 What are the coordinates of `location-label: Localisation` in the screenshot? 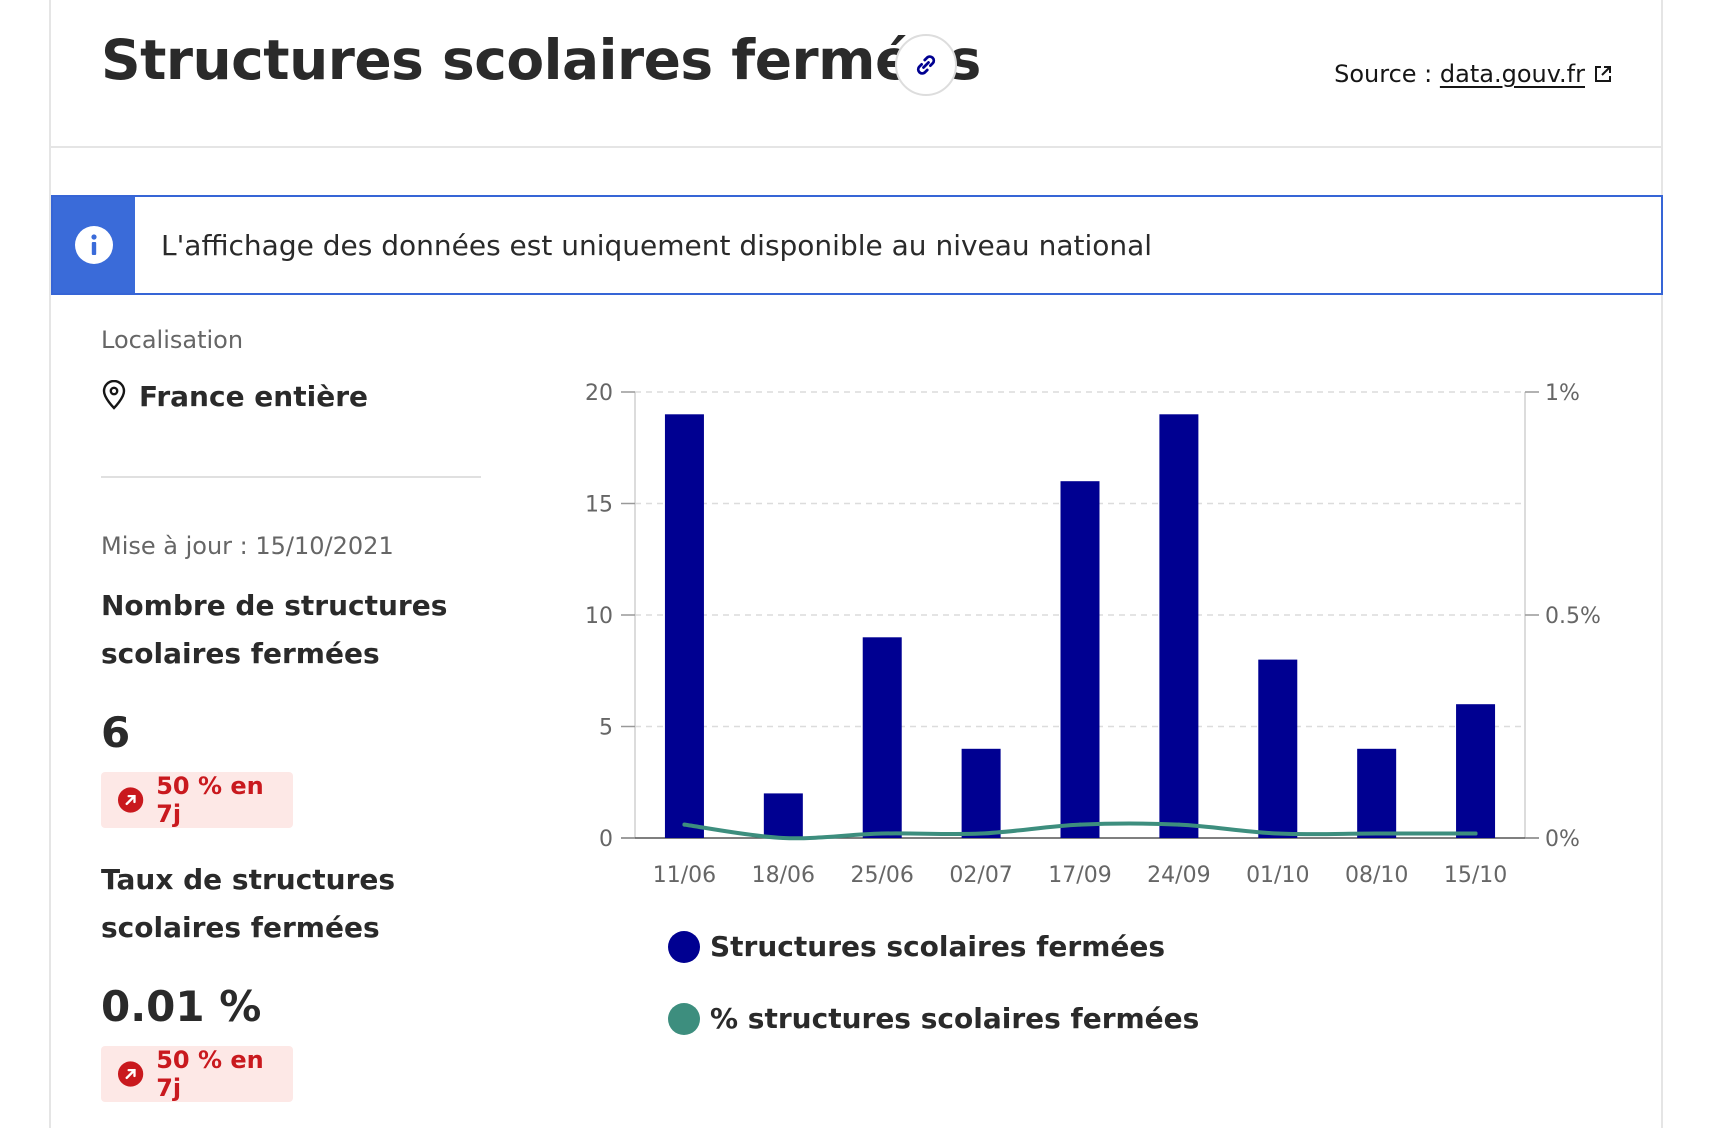 It's located at (172, 340).